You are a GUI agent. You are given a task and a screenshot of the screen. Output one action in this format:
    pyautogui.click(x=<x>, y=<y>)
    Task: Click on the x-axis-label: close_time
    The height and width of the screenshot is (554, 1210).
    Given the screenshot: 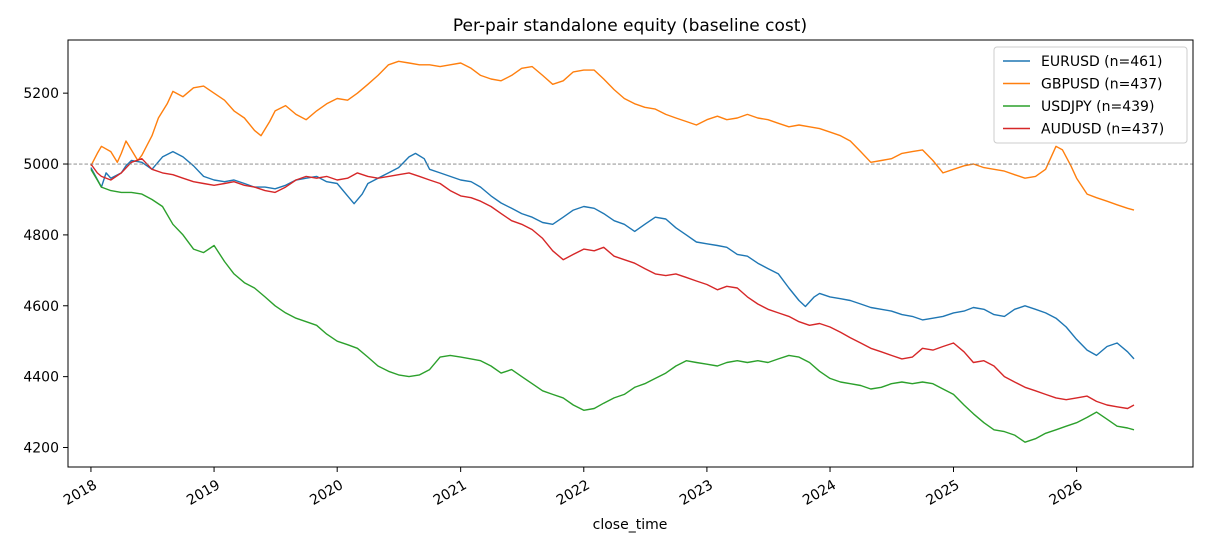 What is the action you would take?
    pyautogui.click(x=630, y=525)
    